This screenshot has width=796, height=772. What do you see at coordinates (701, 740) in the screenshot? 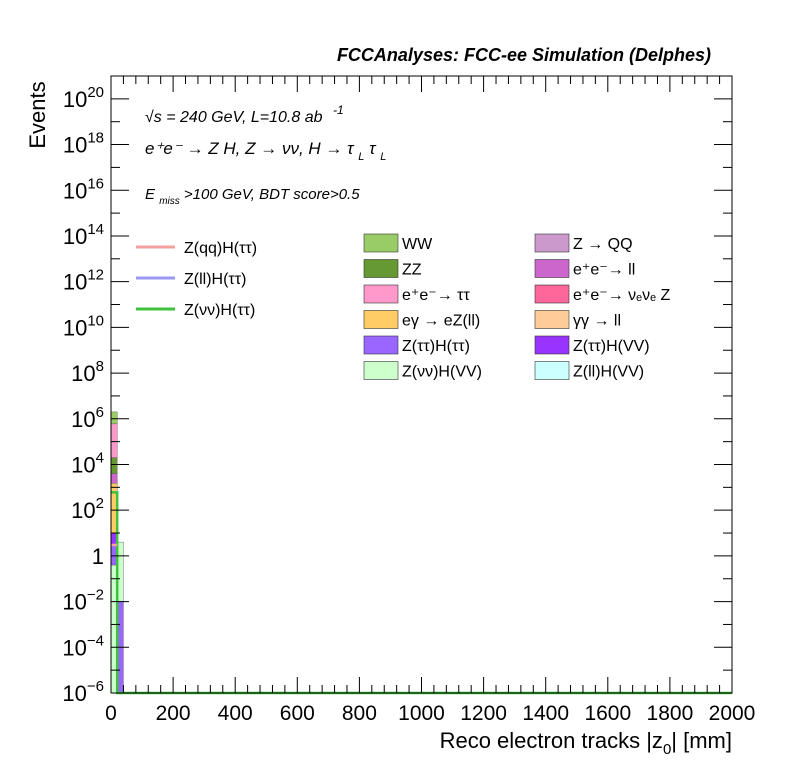
I see `x-label-unit: | [mm]` at bounding box center [701, 740].